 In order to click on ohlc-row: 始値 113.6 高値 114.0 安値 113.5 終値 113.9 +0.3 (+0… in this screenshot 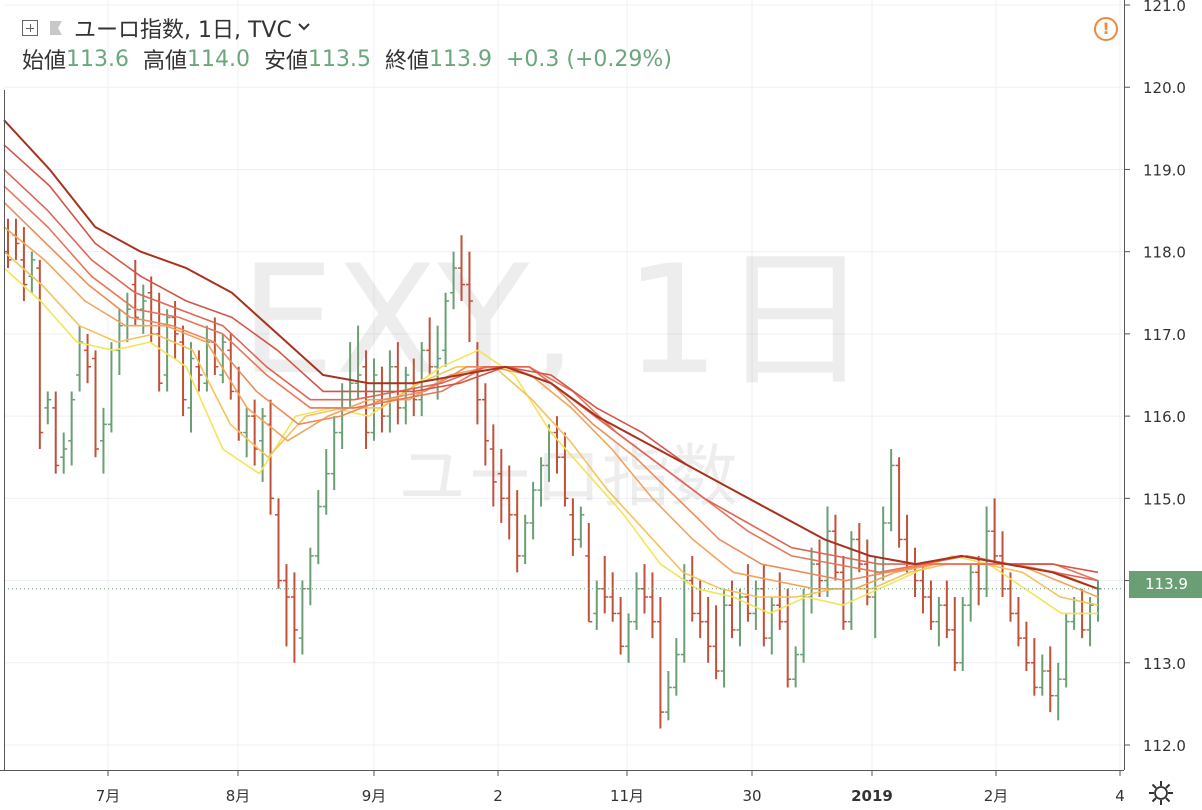, I will do `click(347, 59)`.